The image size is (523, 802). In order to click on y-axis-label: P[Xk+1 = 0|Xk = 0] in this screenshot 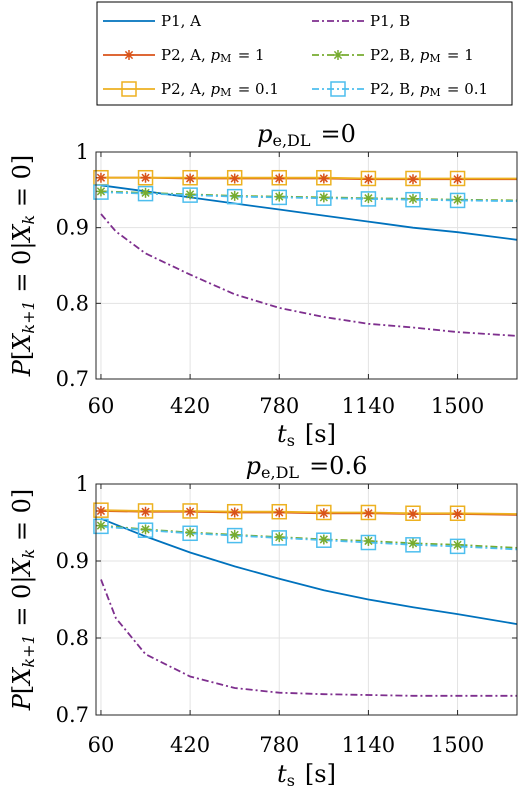, I will do `click(23, 600)`.